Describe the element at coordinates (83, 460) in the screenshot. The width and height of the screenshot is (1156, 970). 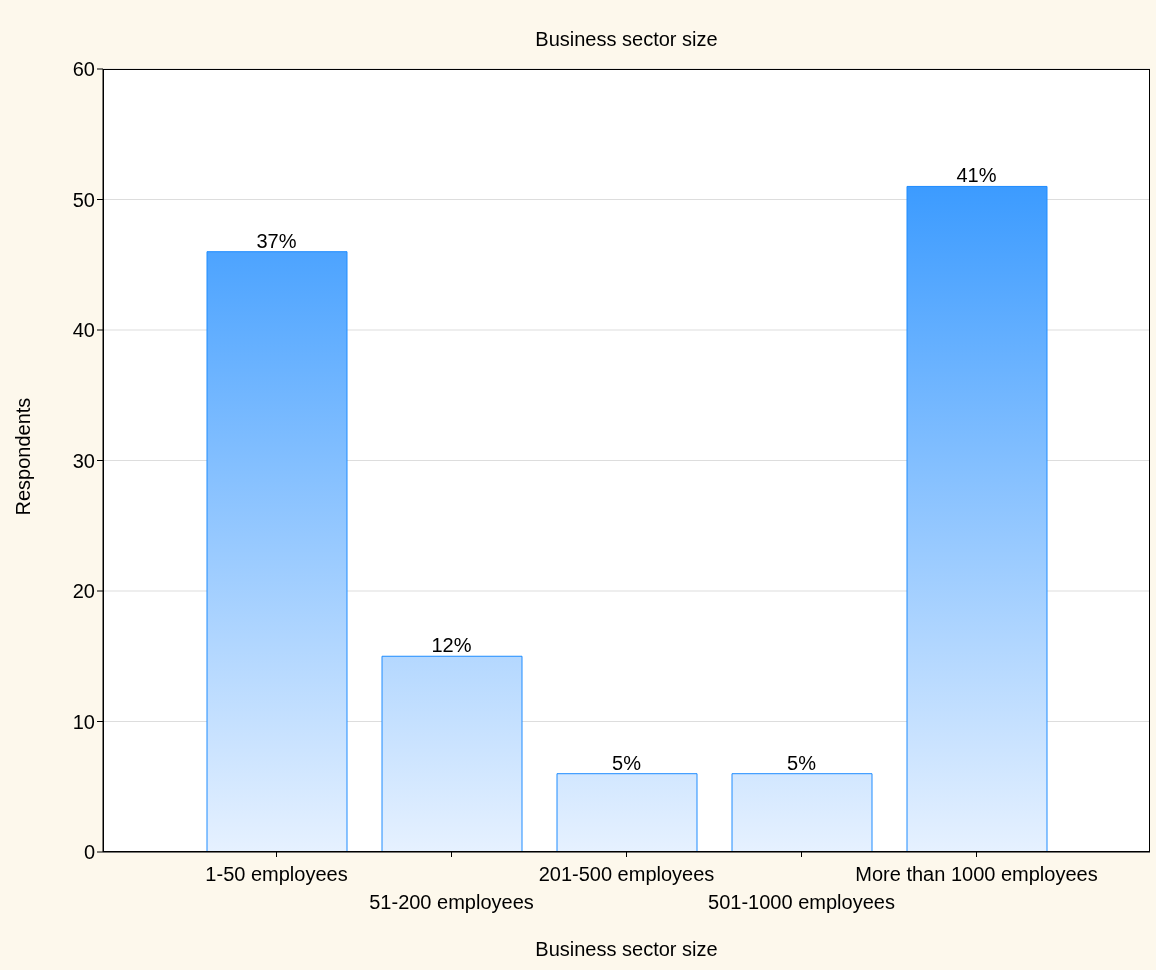
I see `y-tick-label: 30` at that location.